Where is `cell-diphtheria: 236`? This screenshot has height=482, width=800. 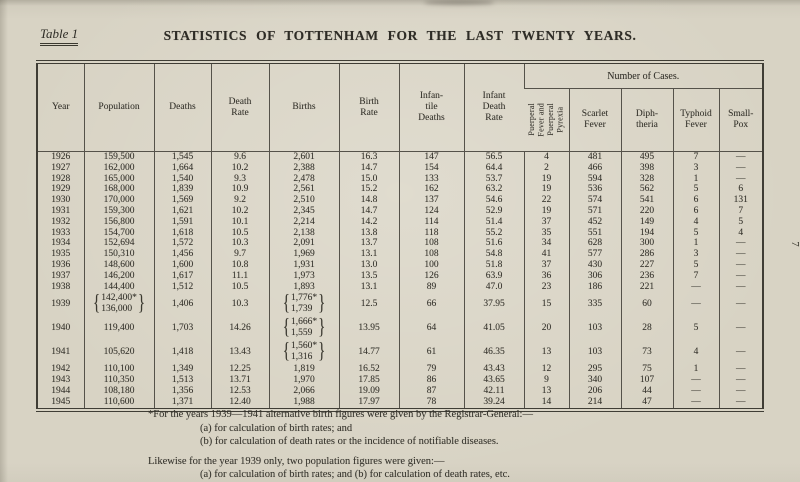
cell-diphtheria: 236 is located at coordinates (646, 276).